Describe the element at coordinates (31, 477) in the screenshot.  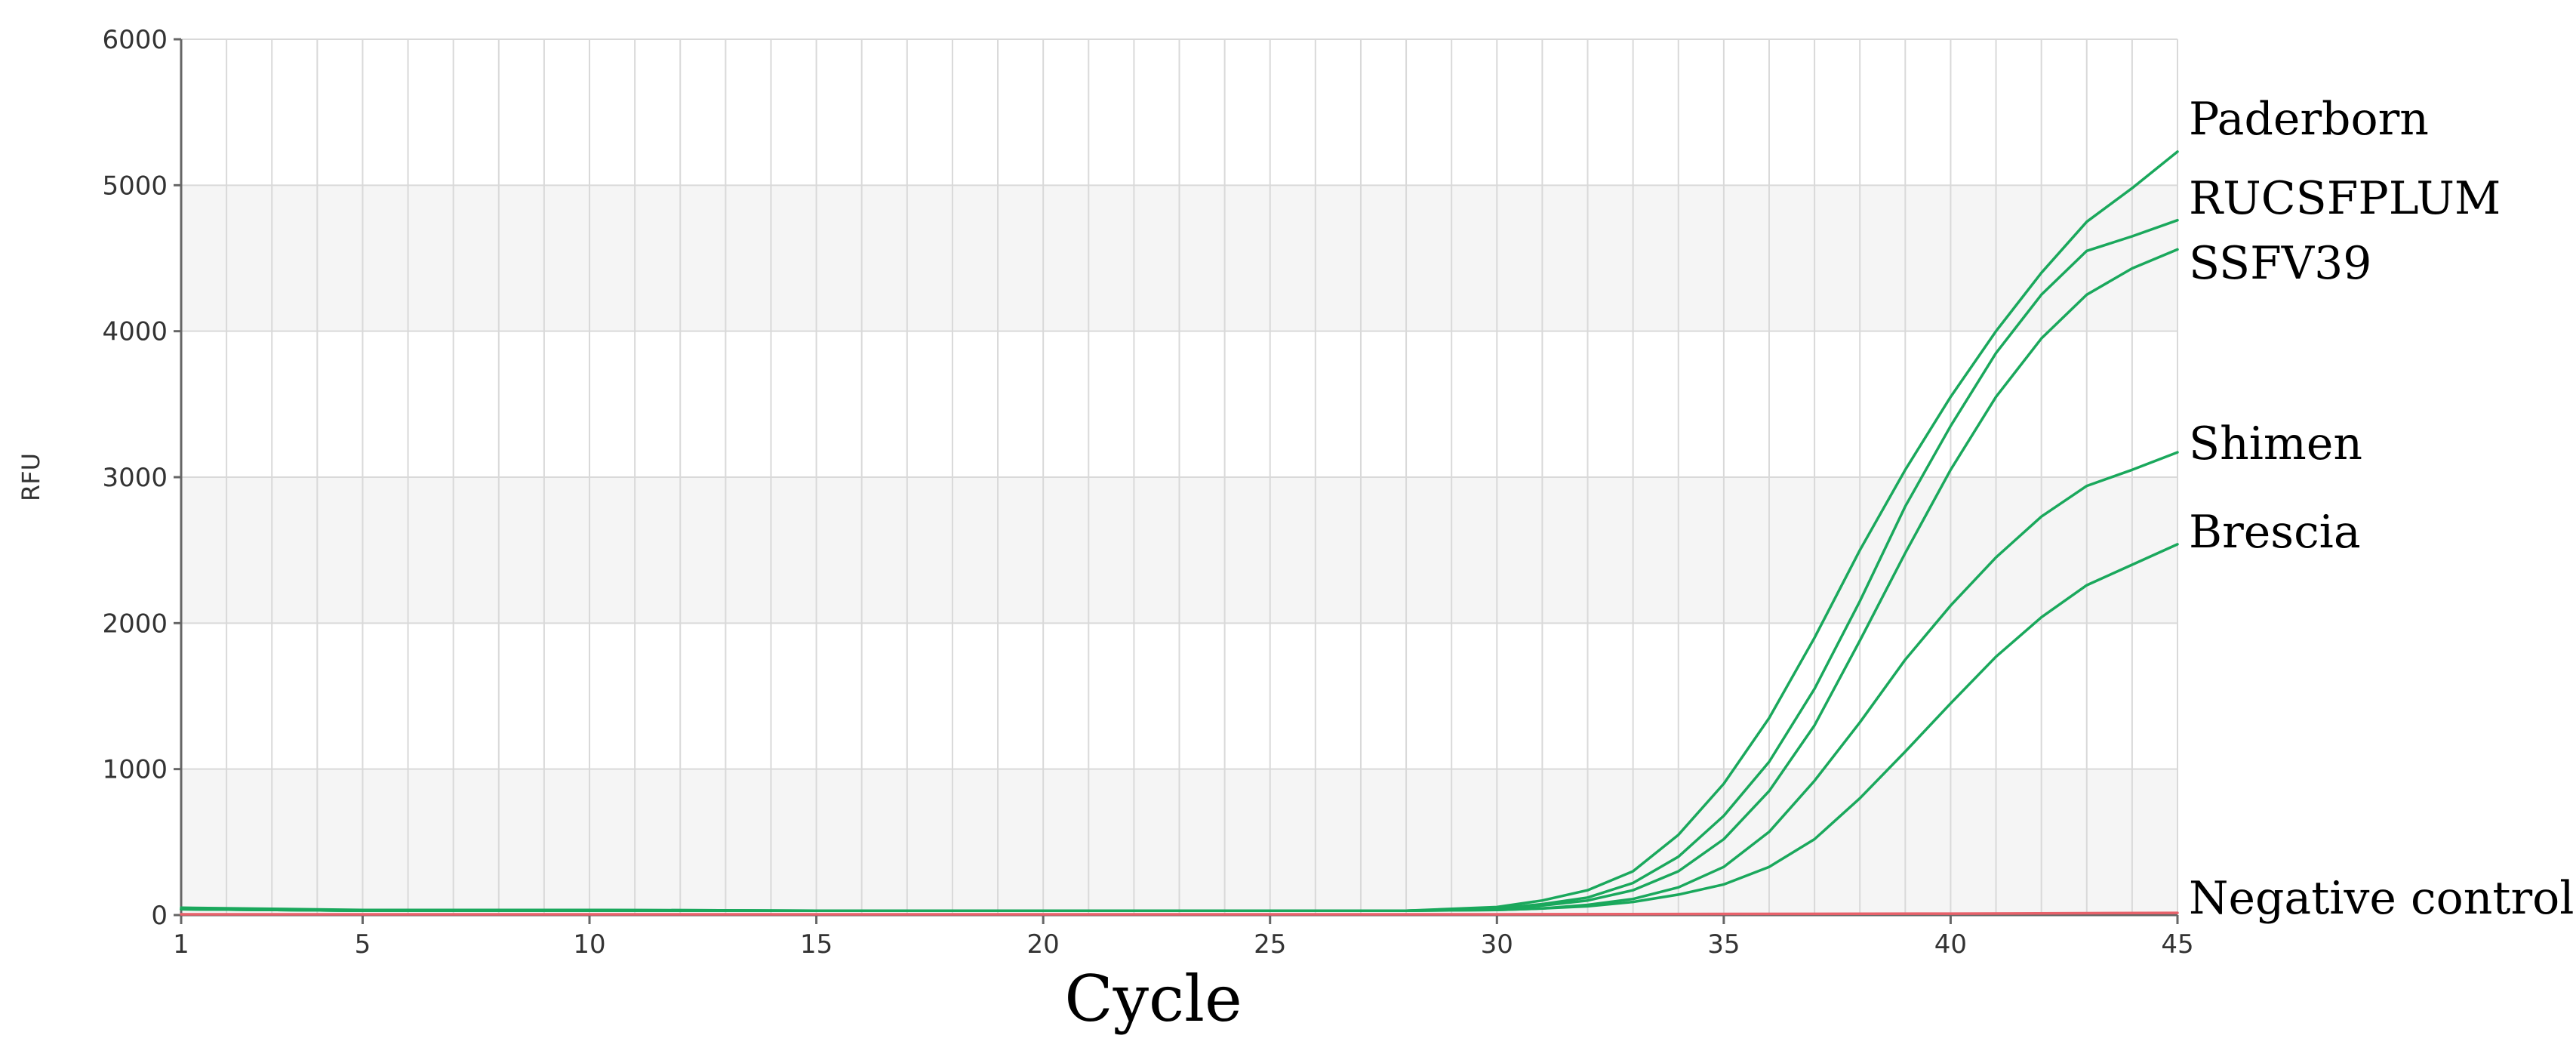
I see `y-axis-title: RFU` at that location.